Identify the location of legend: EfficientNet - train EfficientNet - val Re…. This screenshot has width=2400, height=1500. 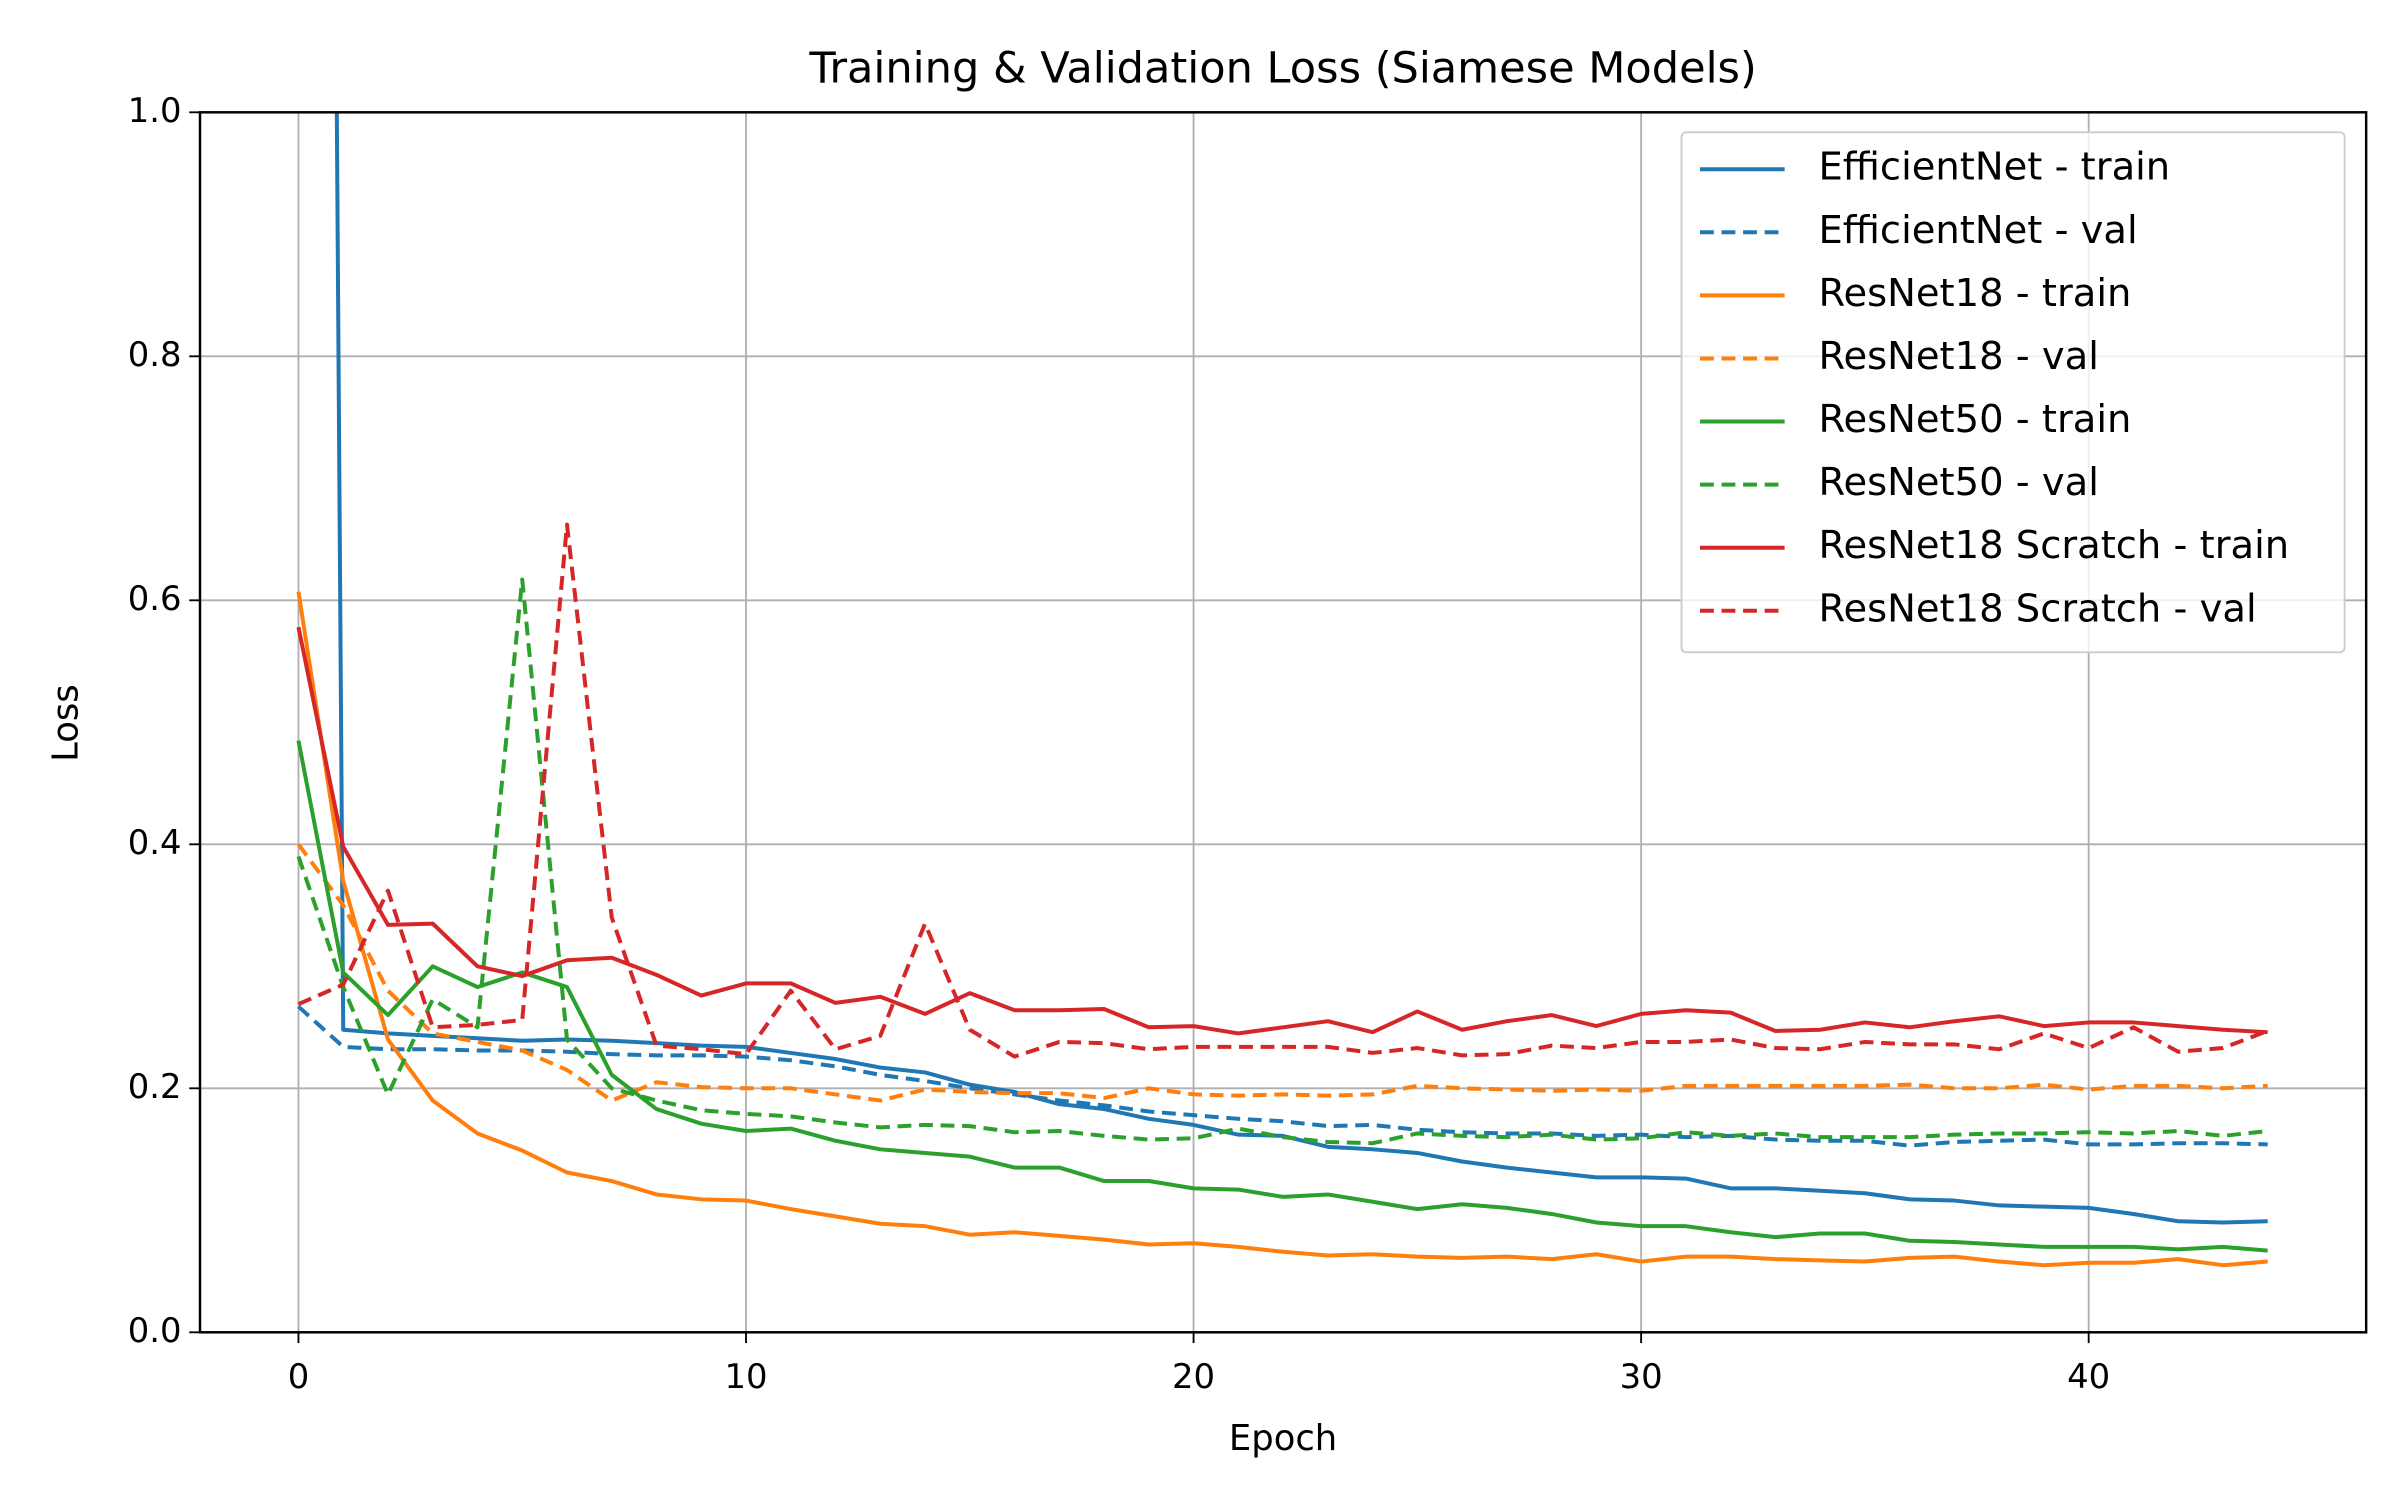
(2013, 392).